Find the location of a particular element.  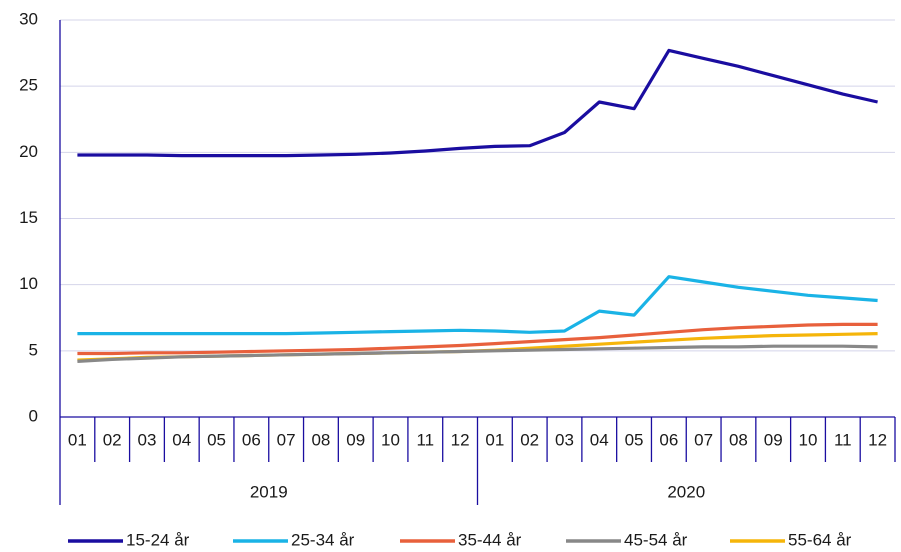

y-tick-label: 25 is located at coordinates (28, 85).